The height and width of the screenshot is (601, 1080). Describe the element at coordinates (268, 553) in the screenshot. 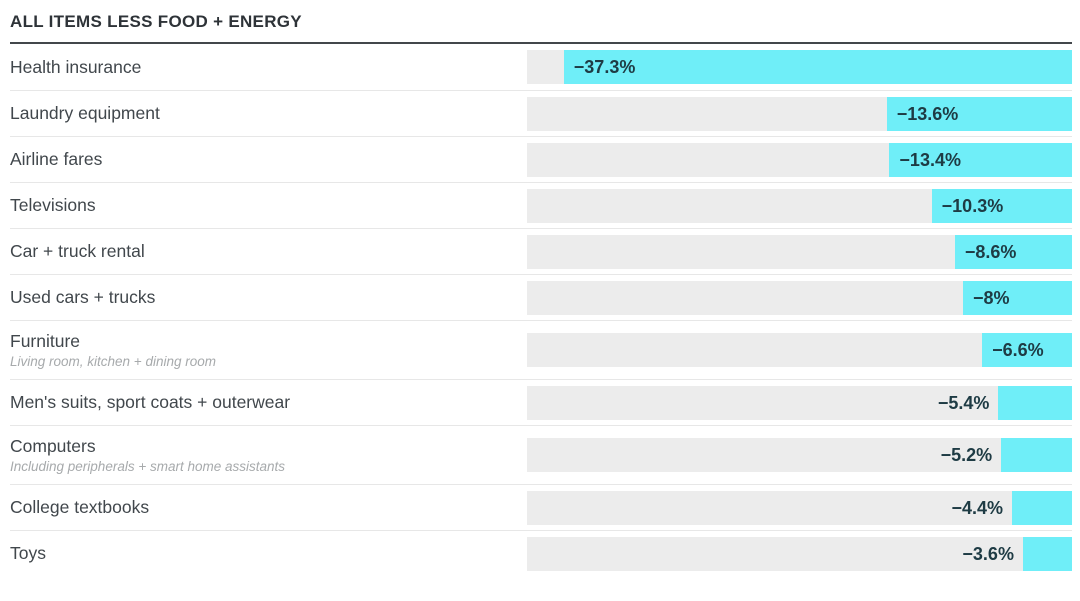

I see `row-label-column: Toys` at that location.